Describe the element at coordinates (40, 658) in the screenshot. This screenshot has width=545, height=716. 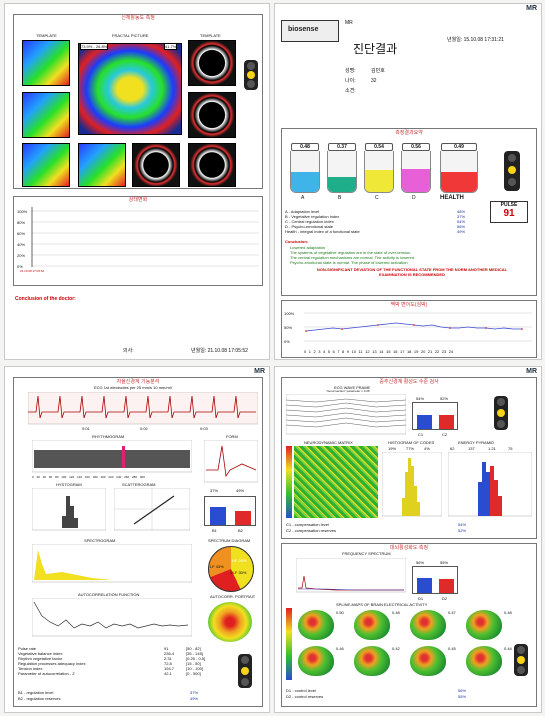
I see `param-name: Rhythm vegetative factor` at that location.